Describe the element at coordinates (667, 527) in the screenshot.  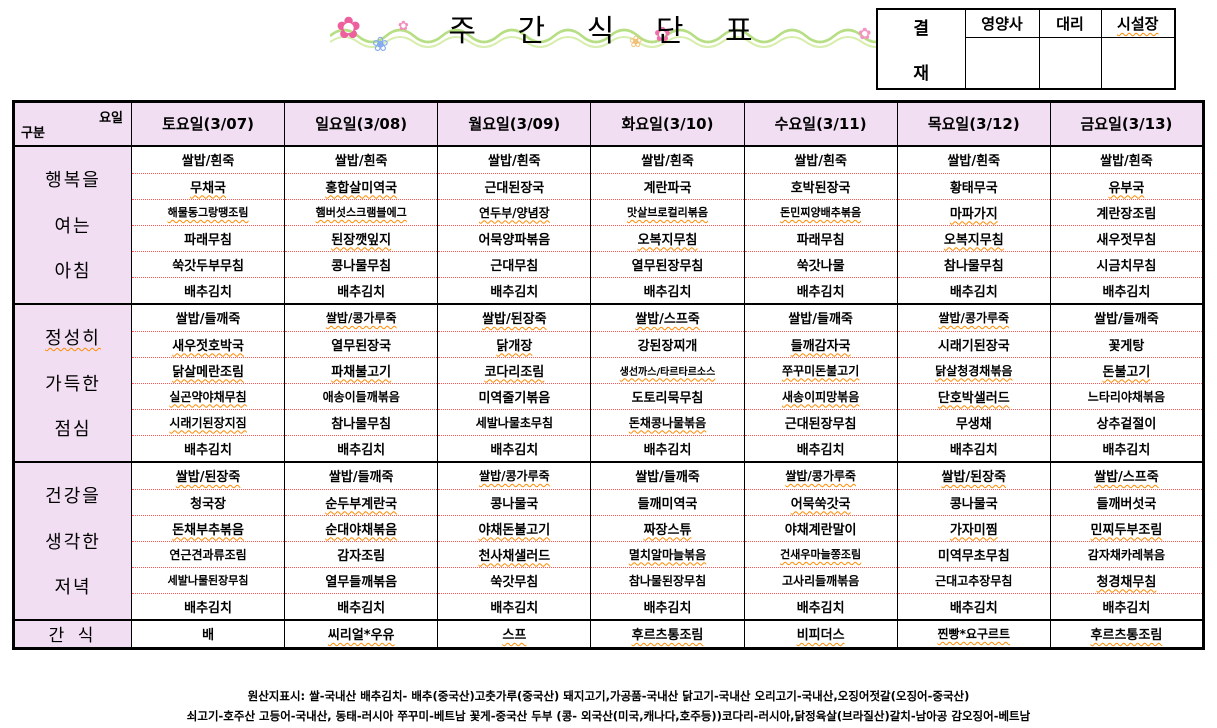
I see `menu-item: 짜장스튜` at that location.